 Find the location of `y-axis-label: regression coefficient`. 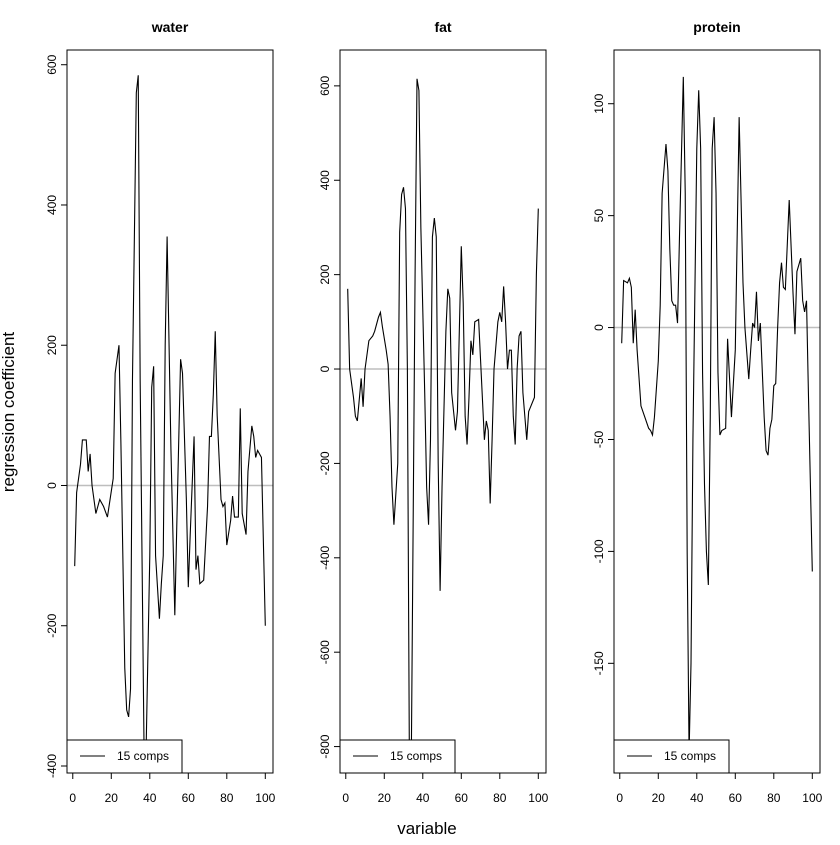

y-axis-label: regression coefficient is located at coordinates (9, 412).